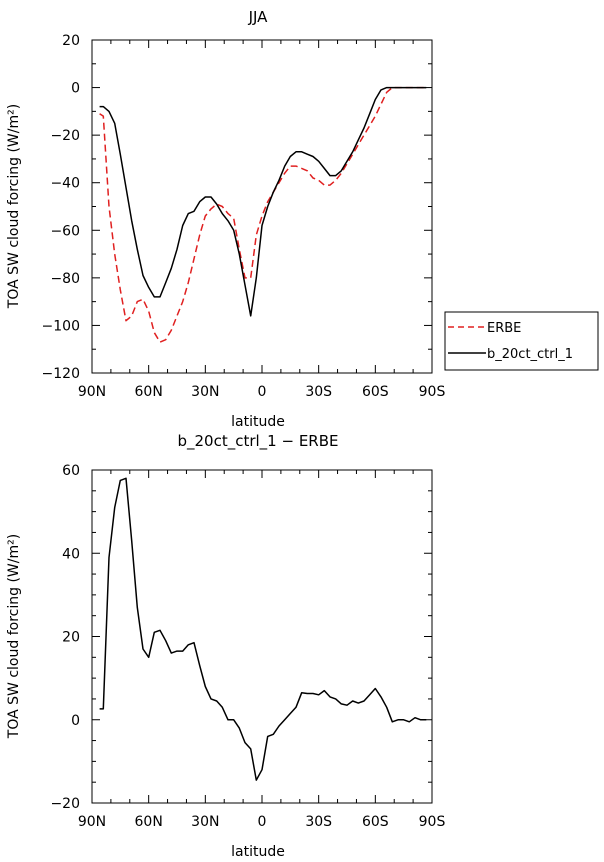 The height and width of the screenshot is (862, 604). What do you see at coordinates (257, 441) in the screenshot?
I see `panel2-title: b_20ct_ctrl_1 − ERBE` at bounding box center [257, 441].